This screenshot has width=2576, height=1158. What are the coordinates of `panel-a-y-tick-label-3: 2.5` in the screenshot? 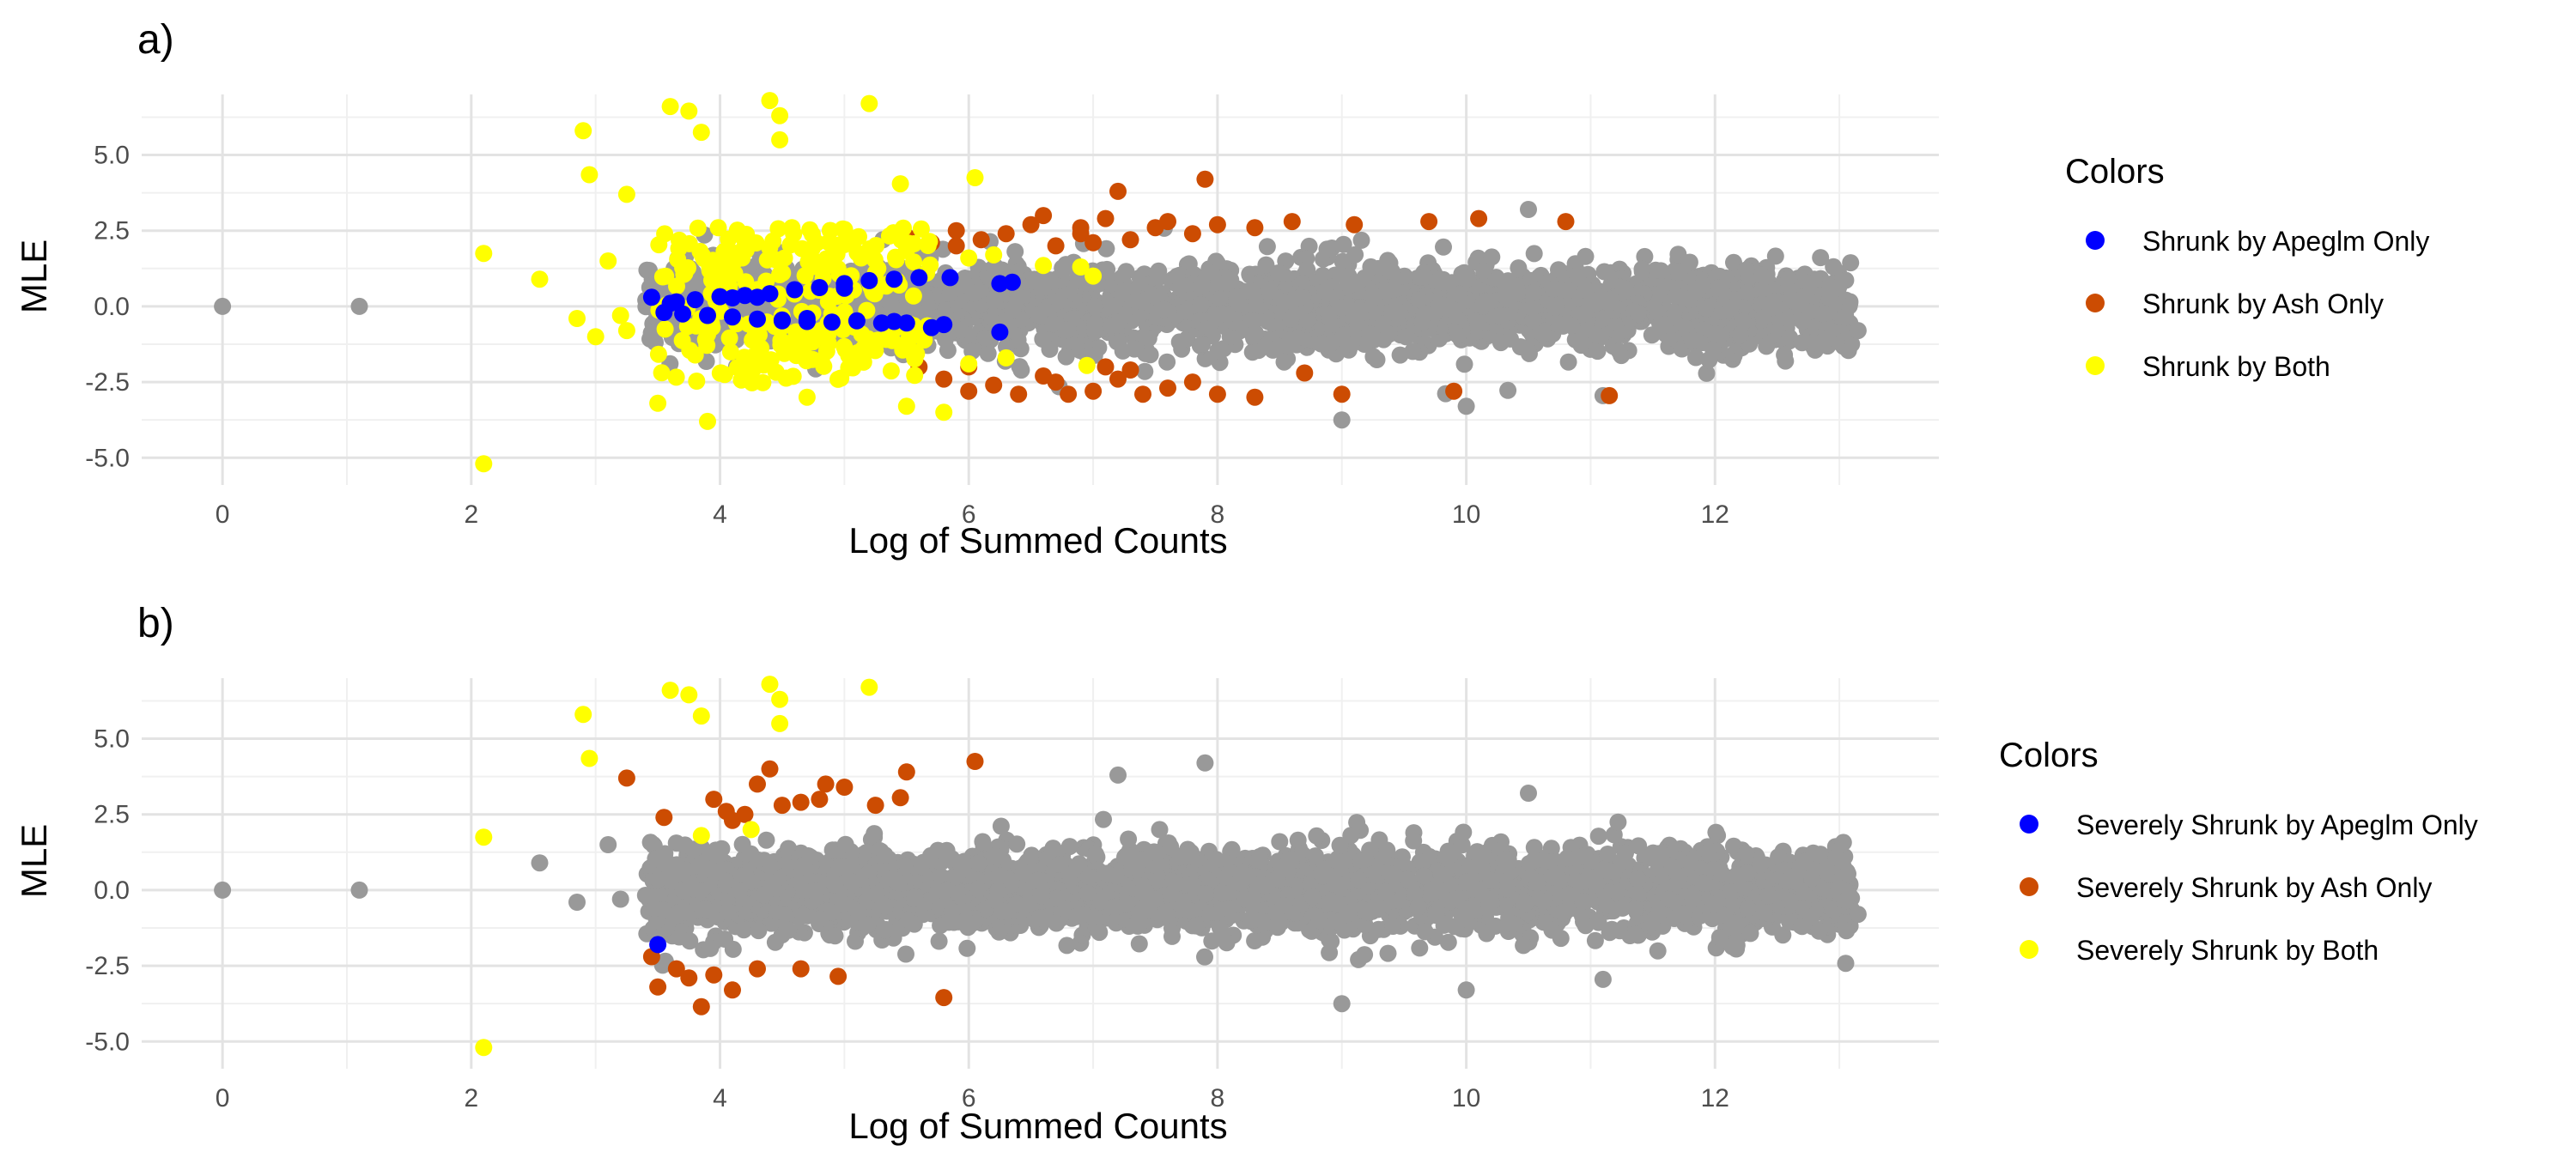 It's located at (112, 231).